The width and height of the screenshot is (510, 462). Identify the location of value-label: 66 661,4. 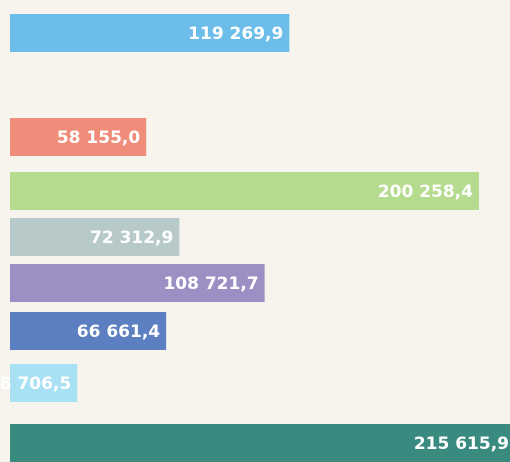
(119, 332).